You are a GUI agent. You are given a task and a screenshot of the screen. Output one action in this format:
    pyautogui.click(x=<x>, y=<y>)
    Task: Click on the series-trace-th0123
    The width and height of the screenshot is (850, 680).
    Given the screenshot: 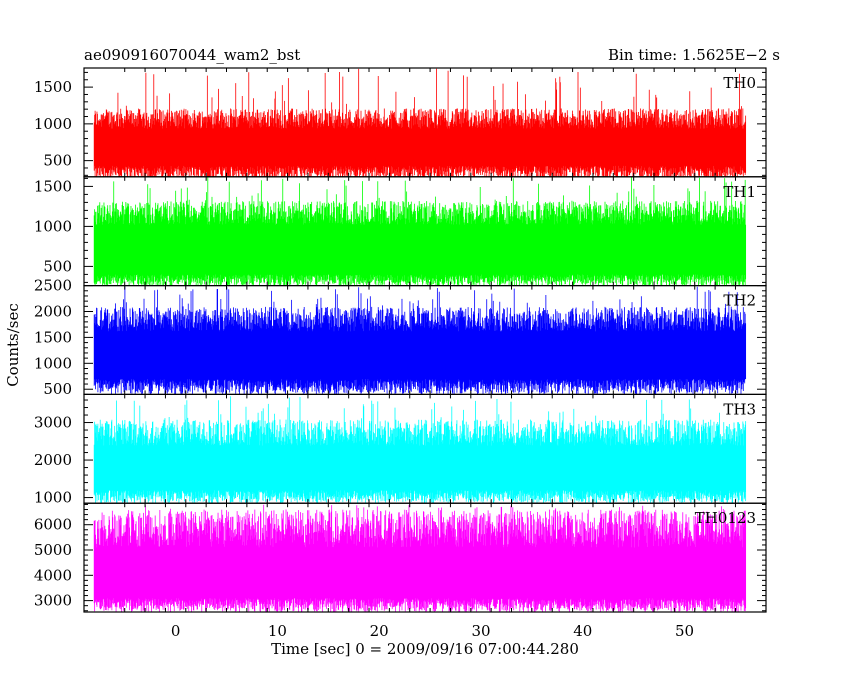 What is the action you would take?
    pyautogui.click(x=420, y=558)
    